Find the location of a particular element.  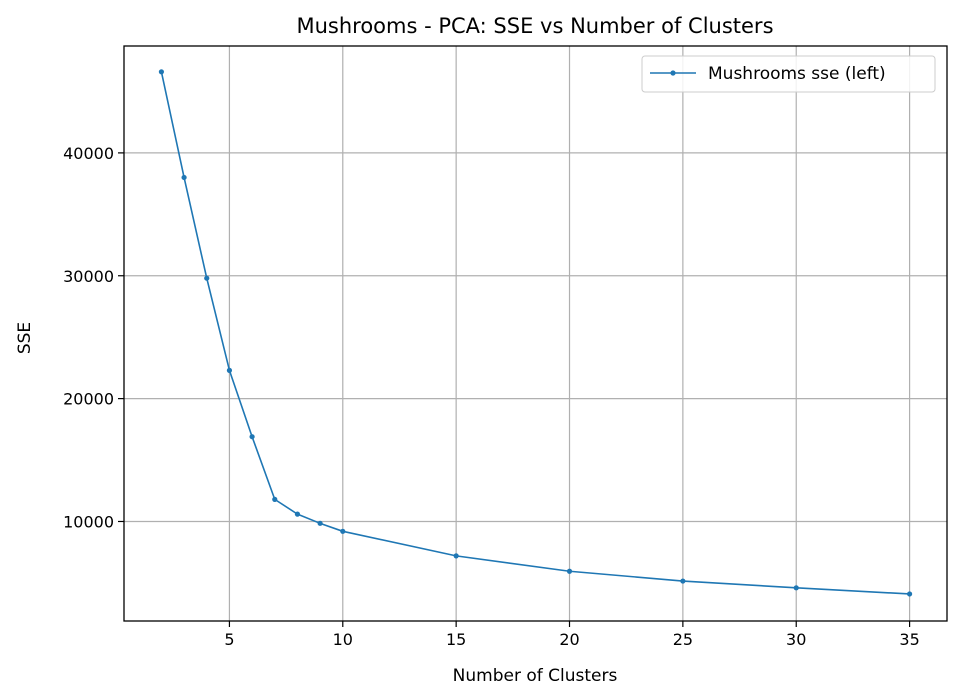

x-tick-label: 35 is located at coordinates (909, 639).